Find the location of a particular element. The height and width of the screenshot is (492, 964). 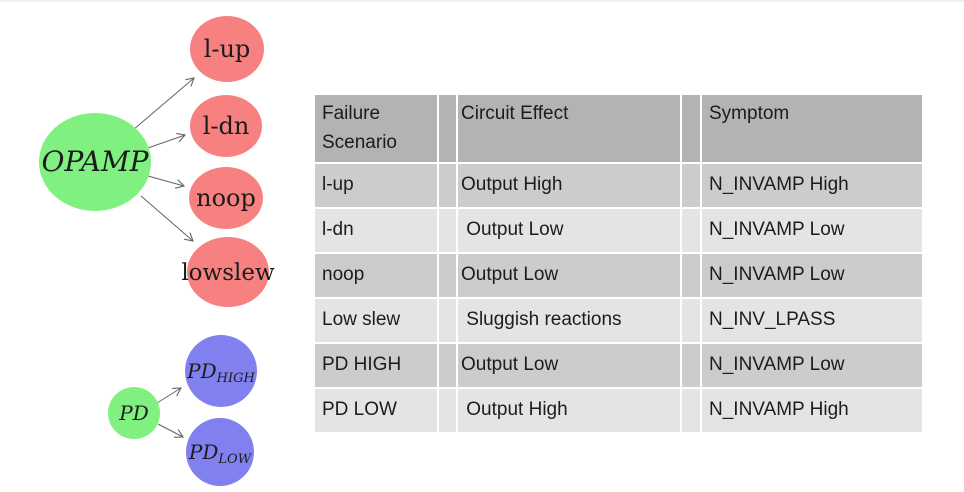

arrow-pd-high is located at coordinates (168, 396).